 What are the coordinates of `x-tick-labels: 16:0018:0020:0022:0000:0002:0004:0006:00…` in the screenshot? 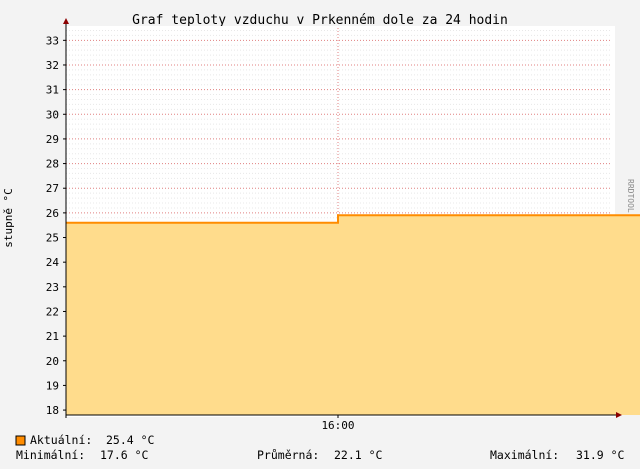 It's located at (337, 425).